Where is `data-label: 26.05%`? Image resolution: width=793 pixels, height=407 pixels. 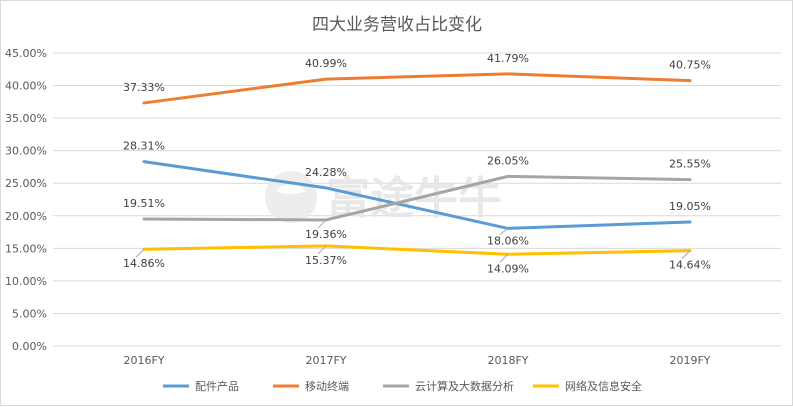 data-label: 26.05% is located at coordinates (508, 160).